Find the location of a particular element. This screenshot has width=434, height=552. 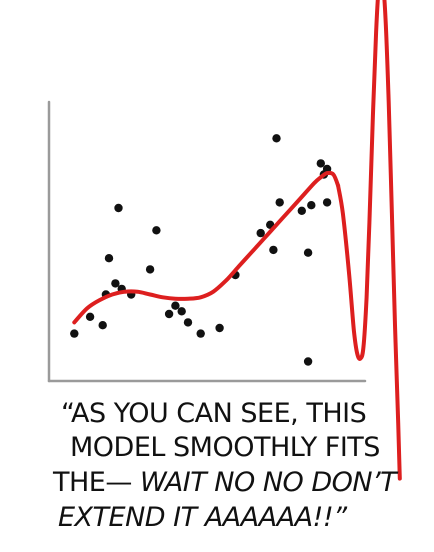

caption-line-3-italic: WAIT NO NO DON’T is located at coordinates (269, 482).